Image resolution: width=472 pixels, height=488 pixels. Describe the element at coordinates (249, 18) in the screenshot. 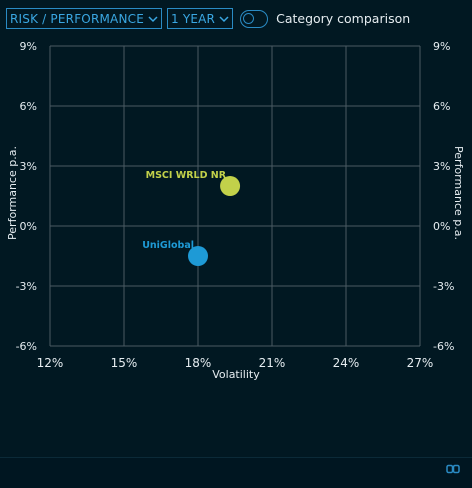

I see `toggle-knob` at that location.